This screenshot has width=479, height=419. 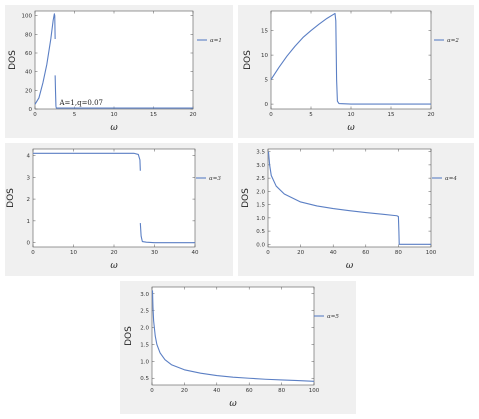 I want to click on chart-alpha-2: 0 5 10 15 20 0 5 10 15 DOS ω α=2, so click(x=351, y=71).